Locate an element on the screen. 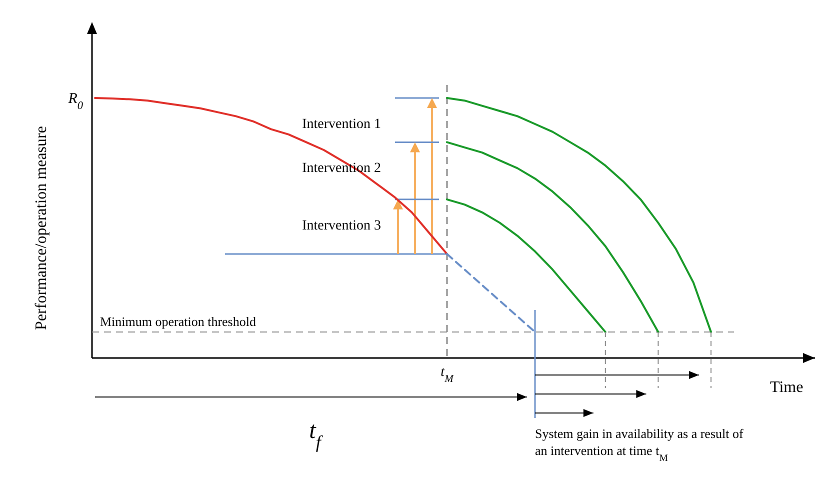 This screenshot has height=480, width=832. text: R$_{0}$ is located at coordinates (75, 101).